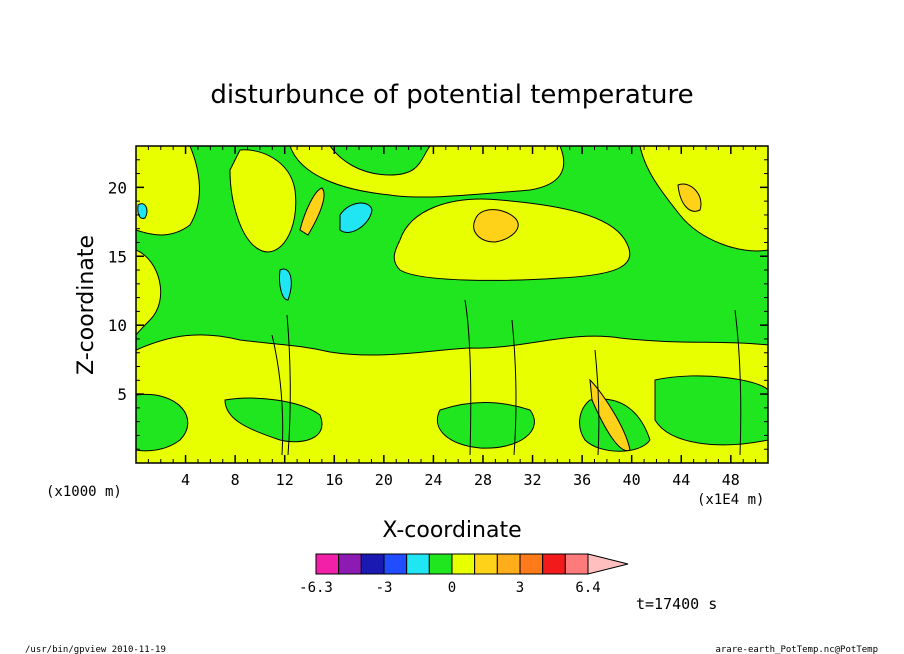 The height and width of the screenshot is (654, 904). I want to click on colorbar-tick-label: -6.3, so click(316, 588).